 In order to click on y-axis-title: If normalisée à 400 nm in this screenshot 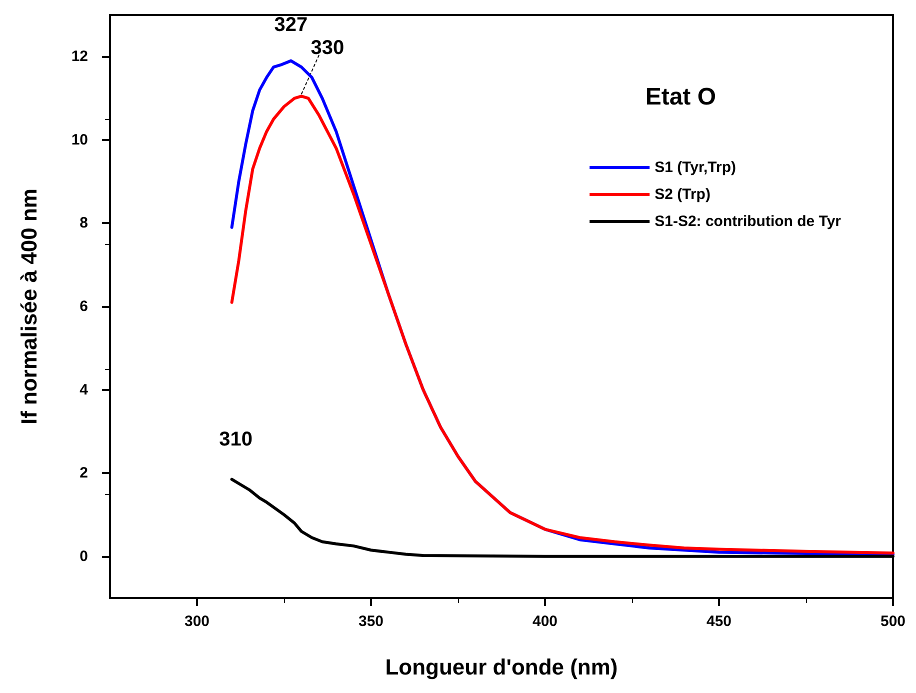, I will do `click(29, 306)`.